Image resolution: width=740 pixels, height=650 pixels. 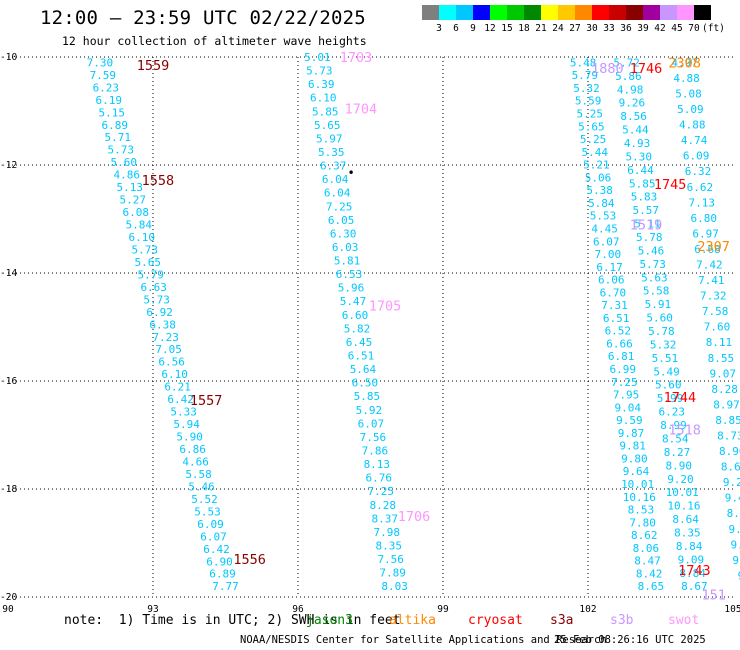 I want to click on wave-height-value: 6.32, so click(x=698, y=171).